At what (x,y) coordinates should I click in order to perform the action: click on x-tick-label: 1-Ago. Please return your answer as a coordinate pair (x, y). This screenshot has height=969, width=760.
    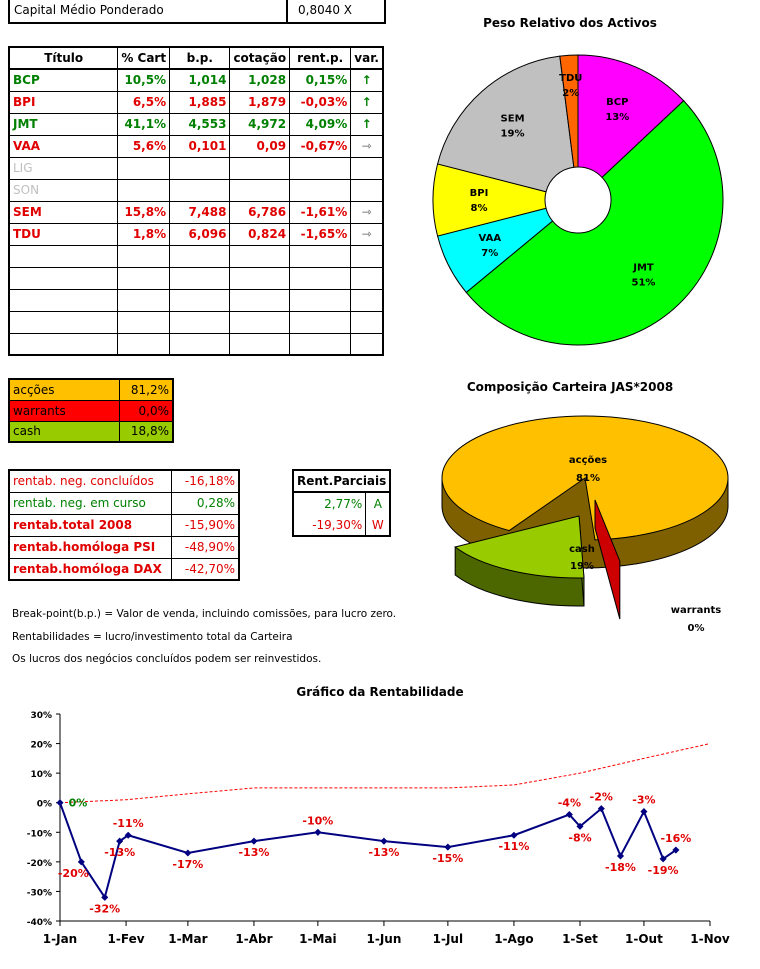
    Looking at the image, I should click on (513, 939).